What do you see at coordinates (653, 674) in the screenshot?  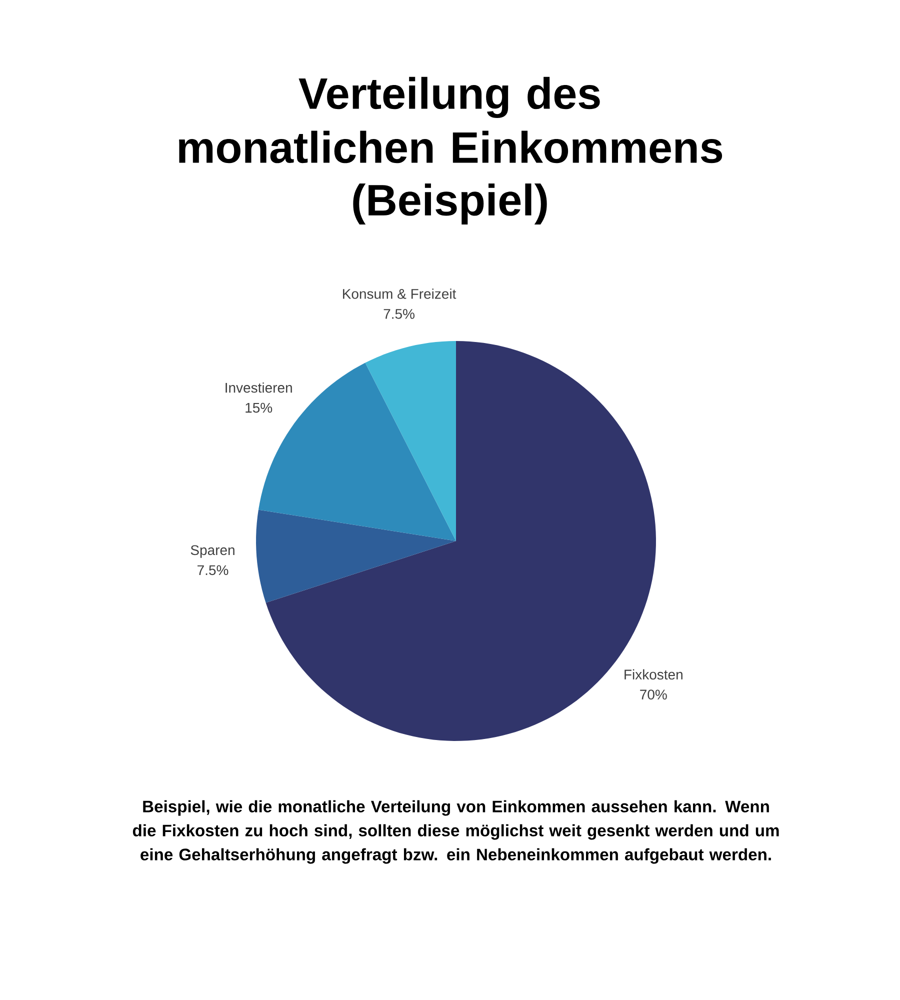 I see `slice-label: Fixkosten` at bounding box center [653, 674].